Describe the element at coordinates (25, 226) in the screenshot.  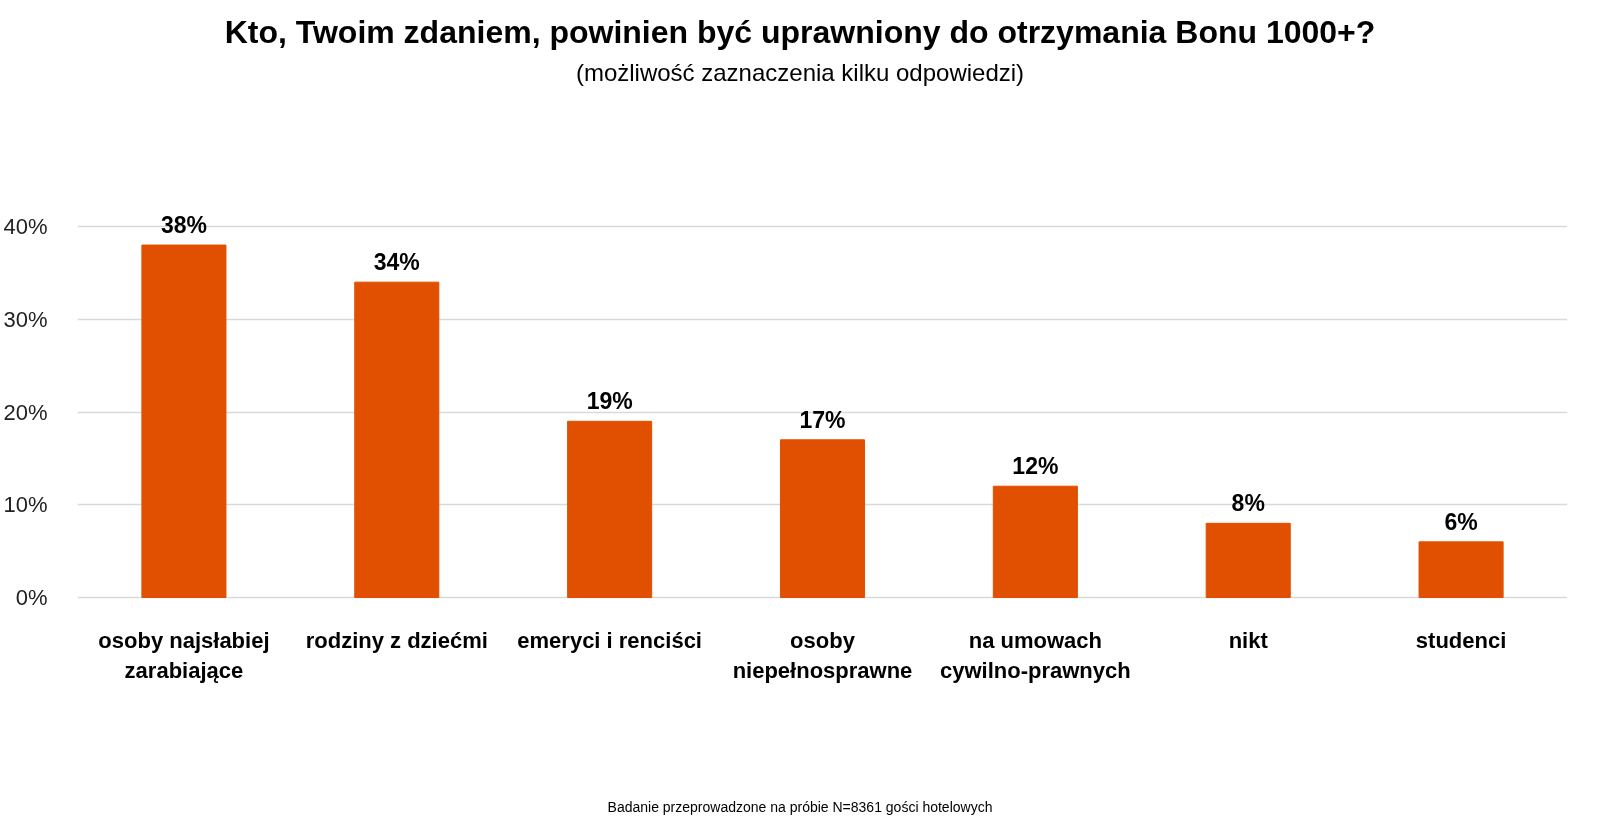
I see `y-tick-label: 40%` at that location.